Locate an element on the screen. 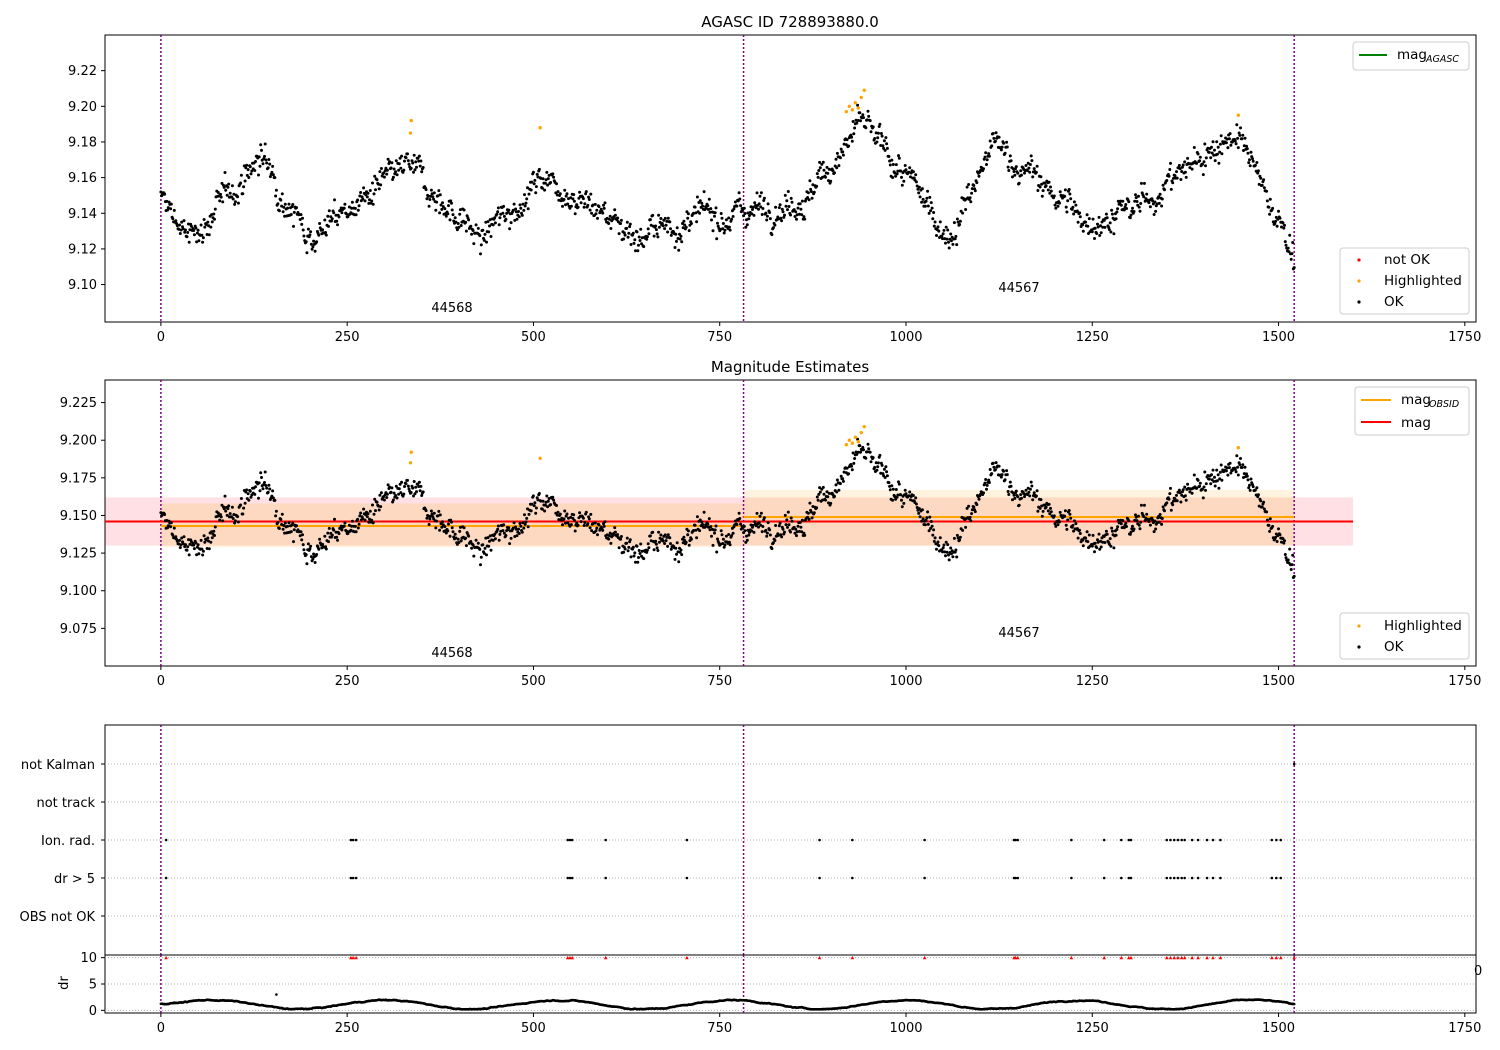  dr-tick-label: 10 is located at coordinates (88, 958).